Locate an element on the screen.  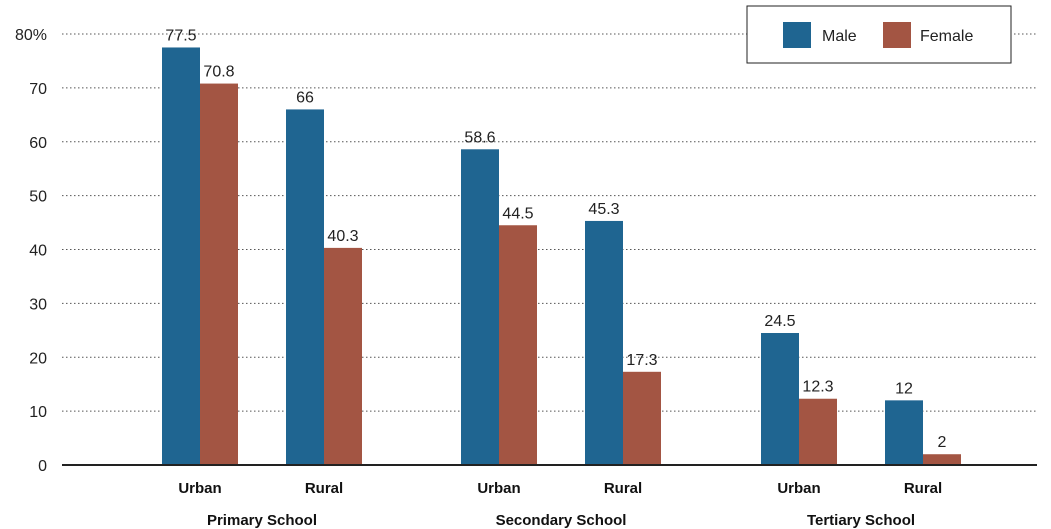
y-tick-label: 30 is located at coordinates (38, 304).